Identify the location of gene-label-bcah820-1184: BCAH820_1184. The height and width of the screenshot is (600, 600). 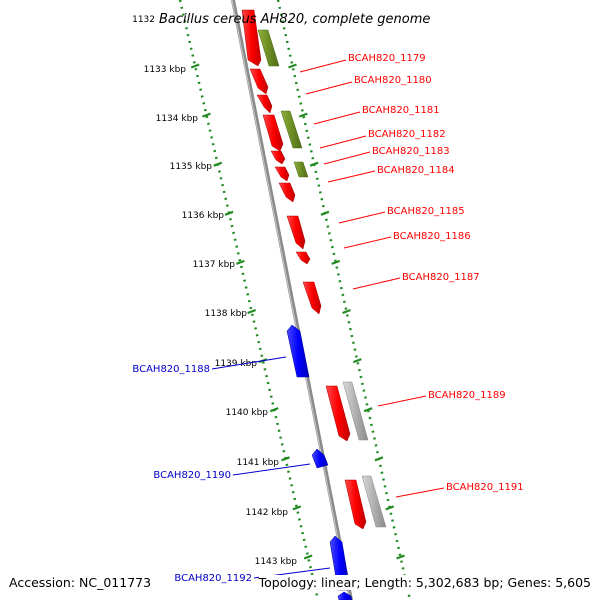
(416, 170).